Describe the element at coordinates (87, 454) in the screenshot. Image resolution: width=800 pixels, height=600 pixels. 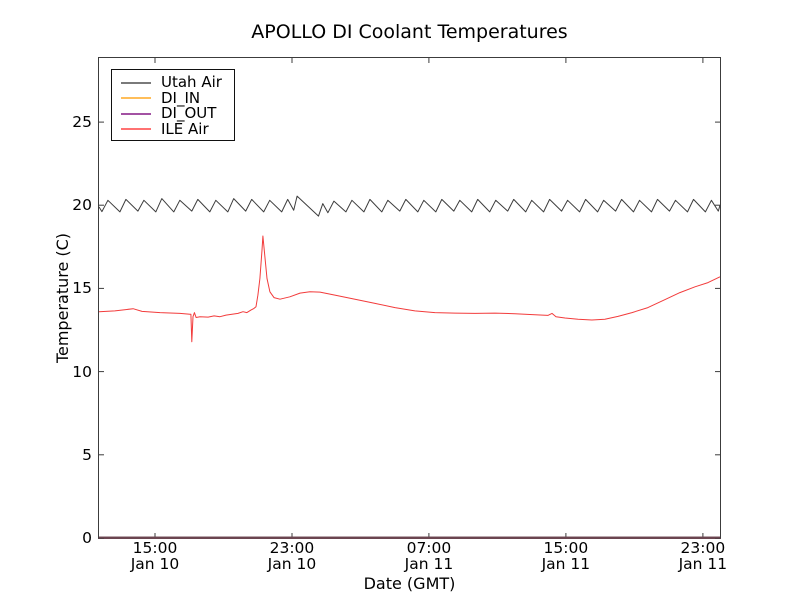
I see `y-tick-label: 5` at that location.